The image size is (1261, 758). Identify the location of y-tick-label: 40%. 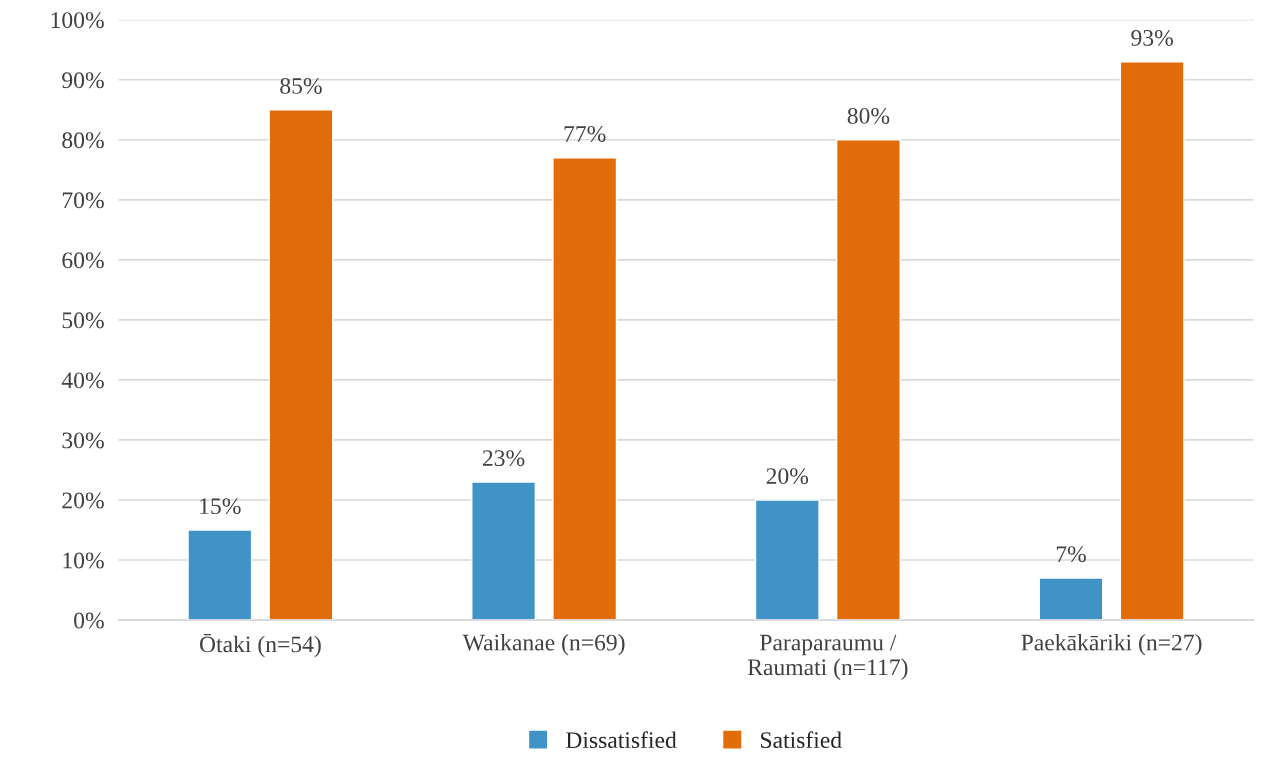
(82, 380).